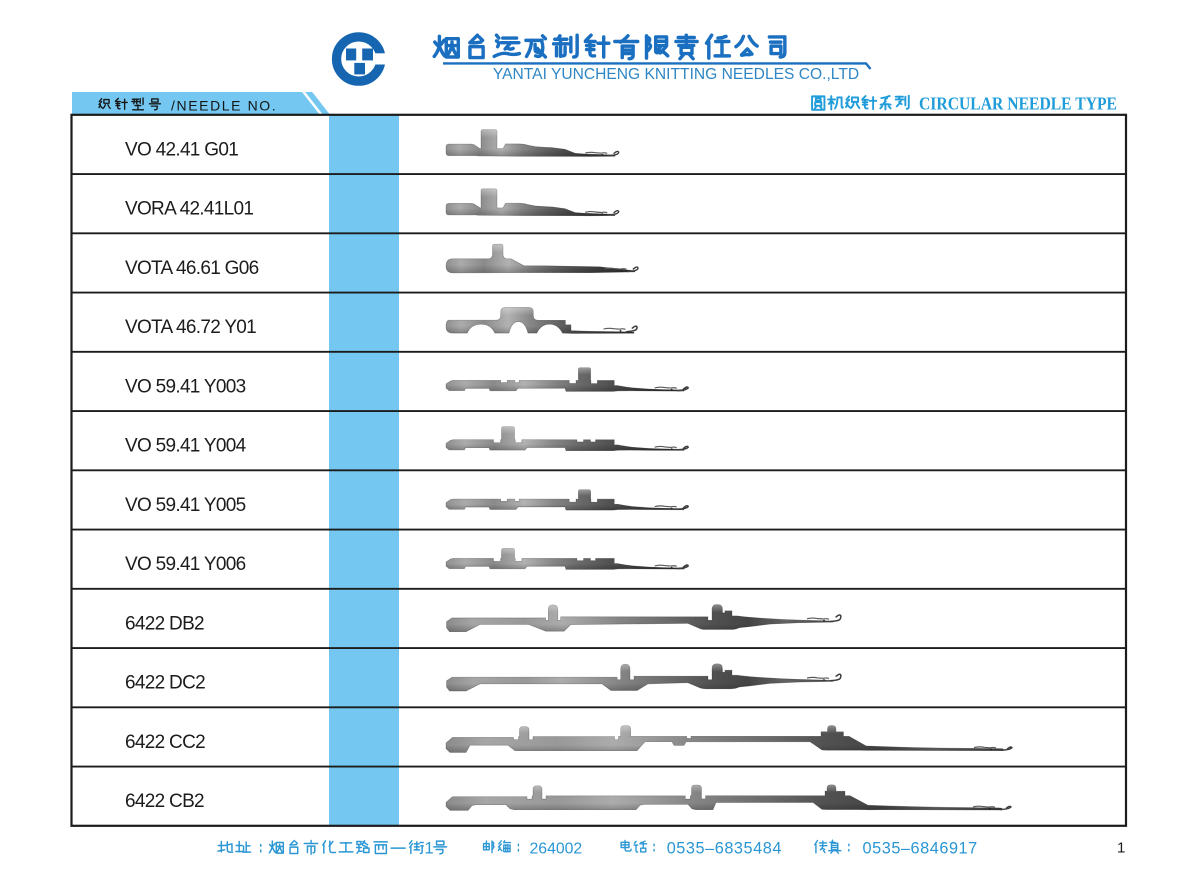 The image size is (1200, 890). I want to click on svg-text: VOTA 46.72 Y01, so click(190, 327).